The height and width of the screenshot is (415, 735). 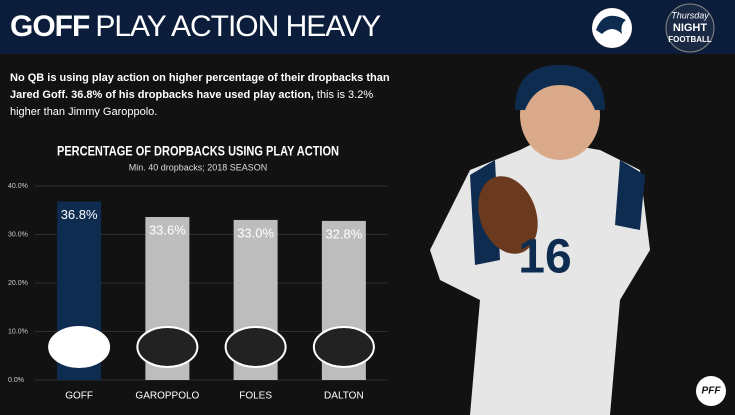 I want to click on header-name: GOFF, so click(x=50, y=26).